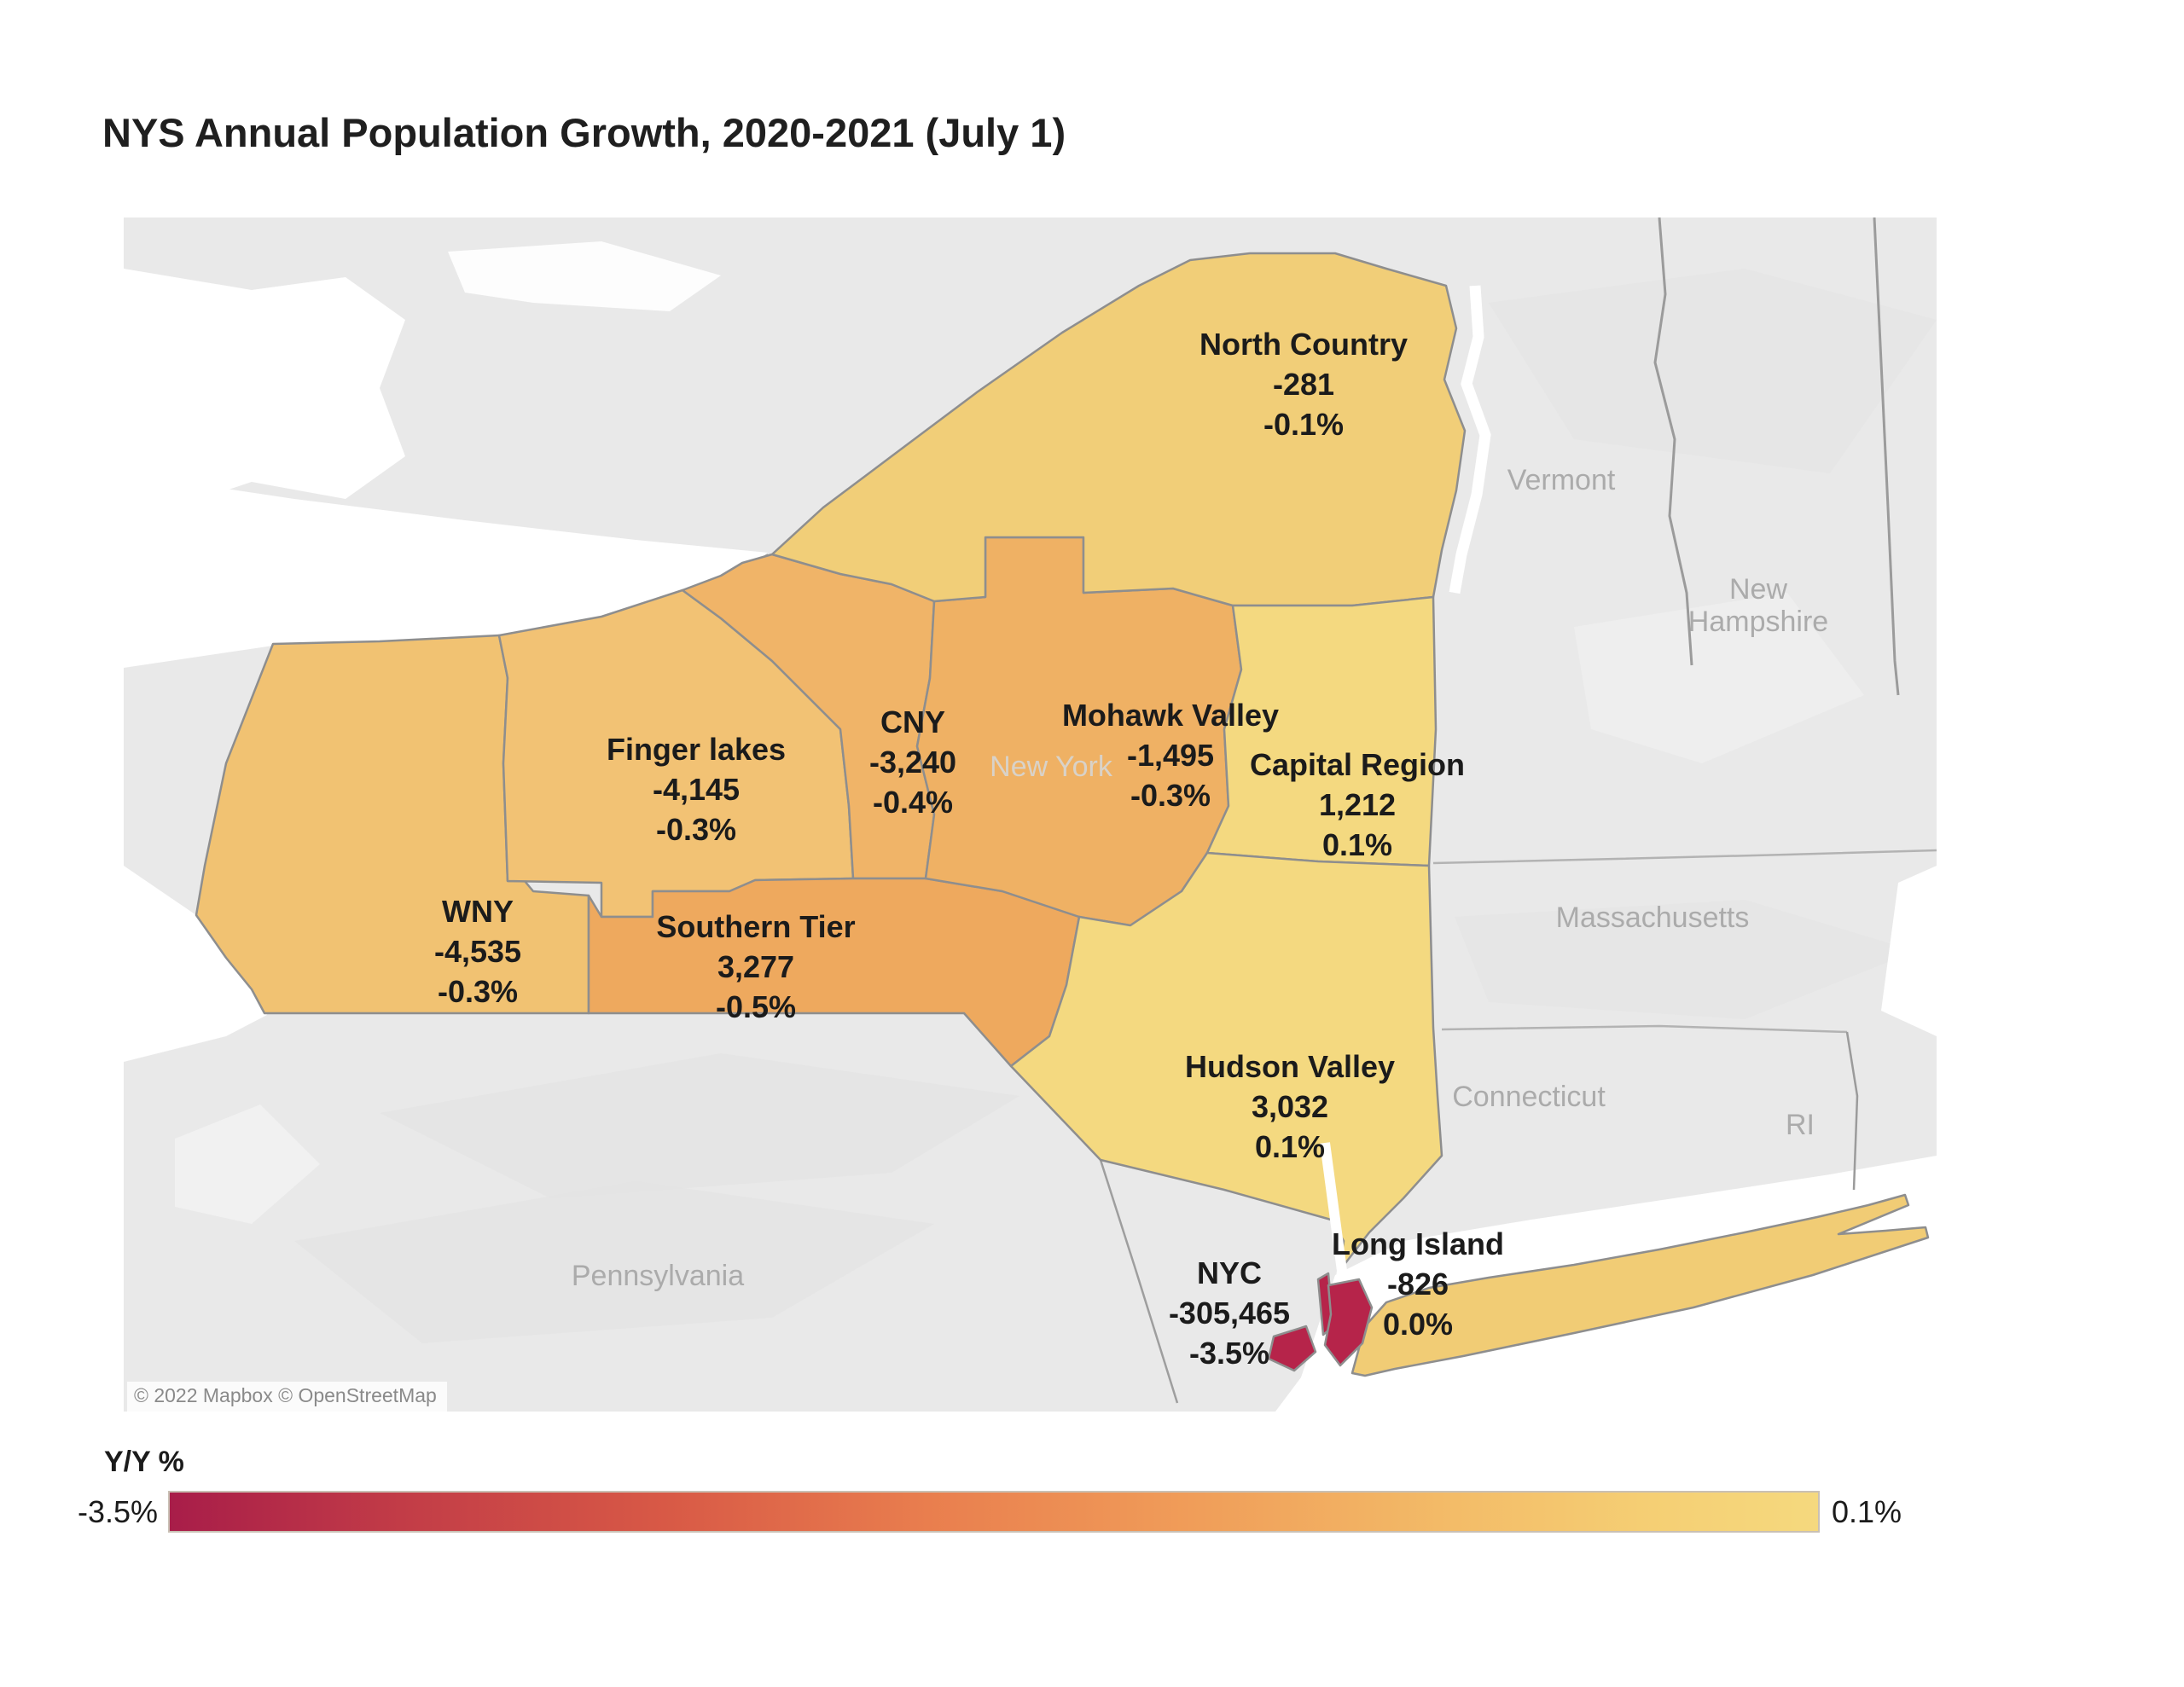  Describe the element at coordinates (1139, 1282) in the screenshot. I see `border-nj-pa` at that location.